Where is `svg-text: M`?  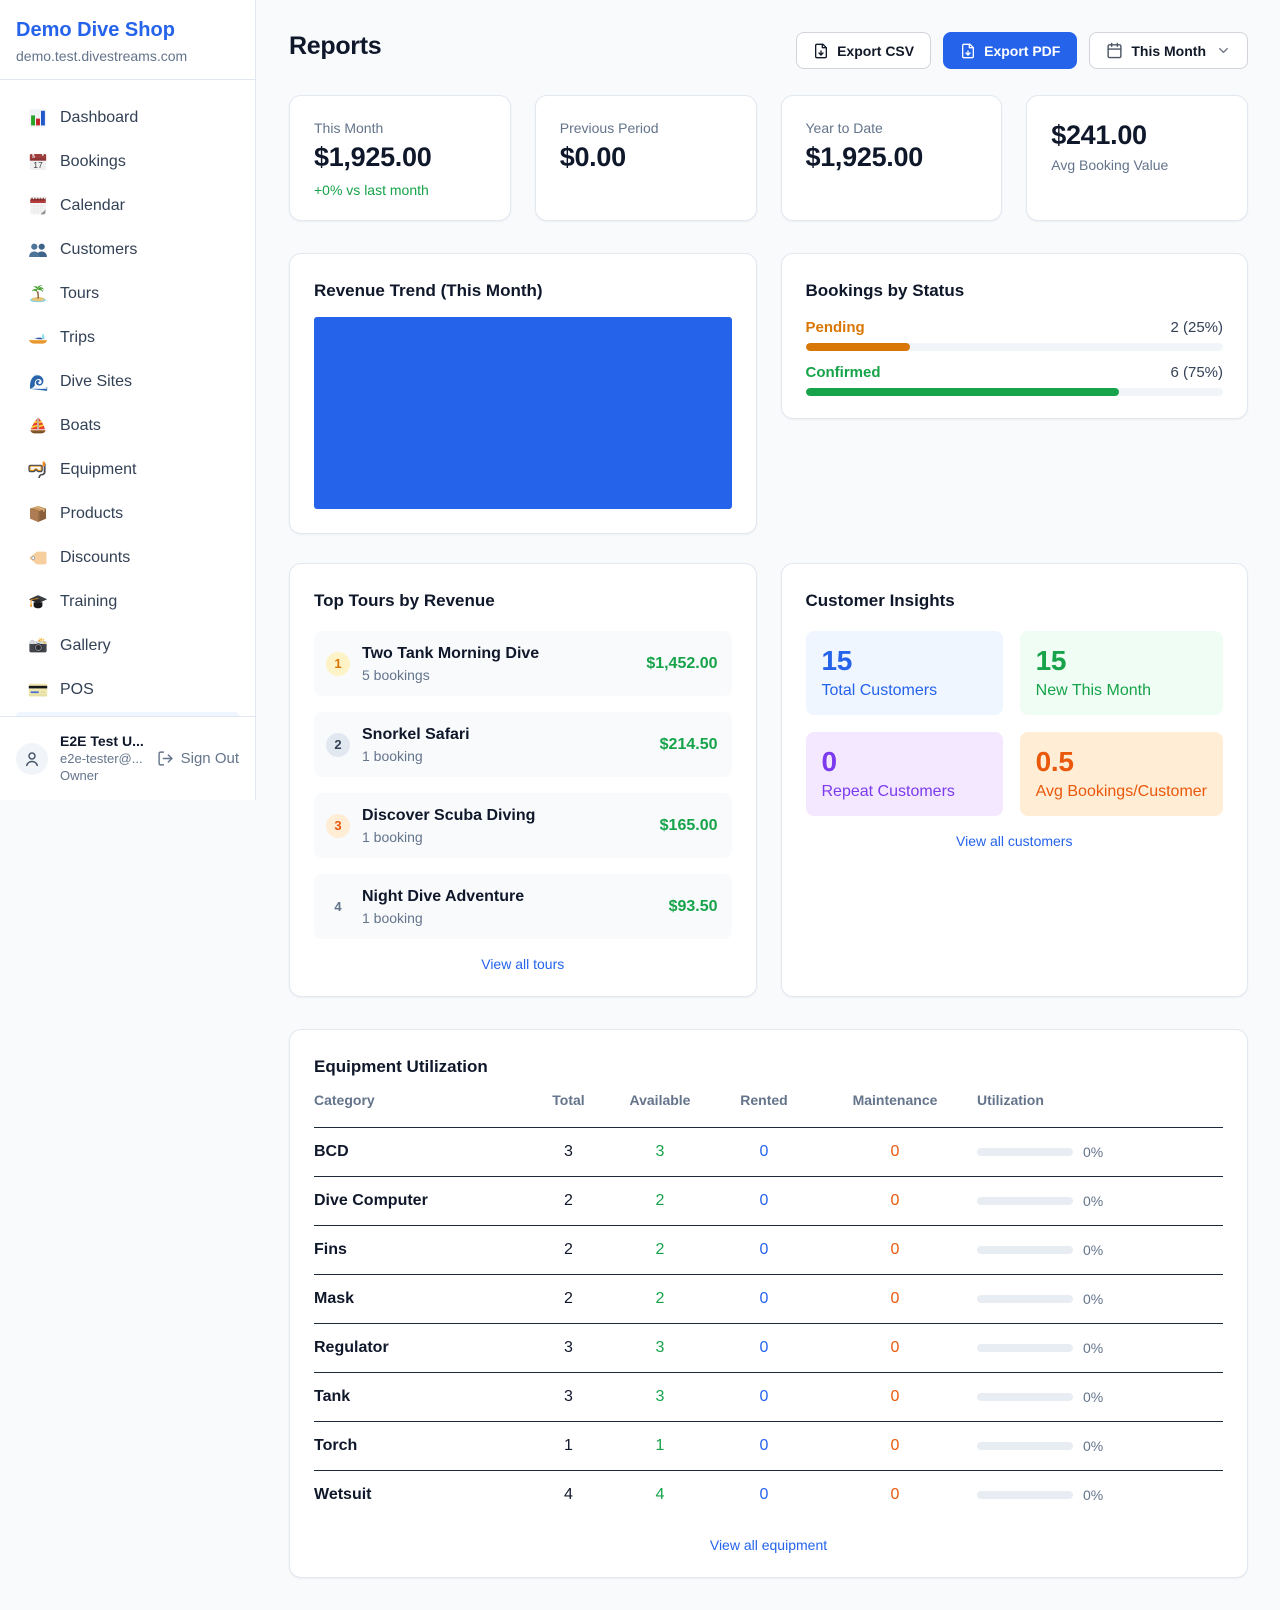 svg-text: M is located at coordinates (33, 157).